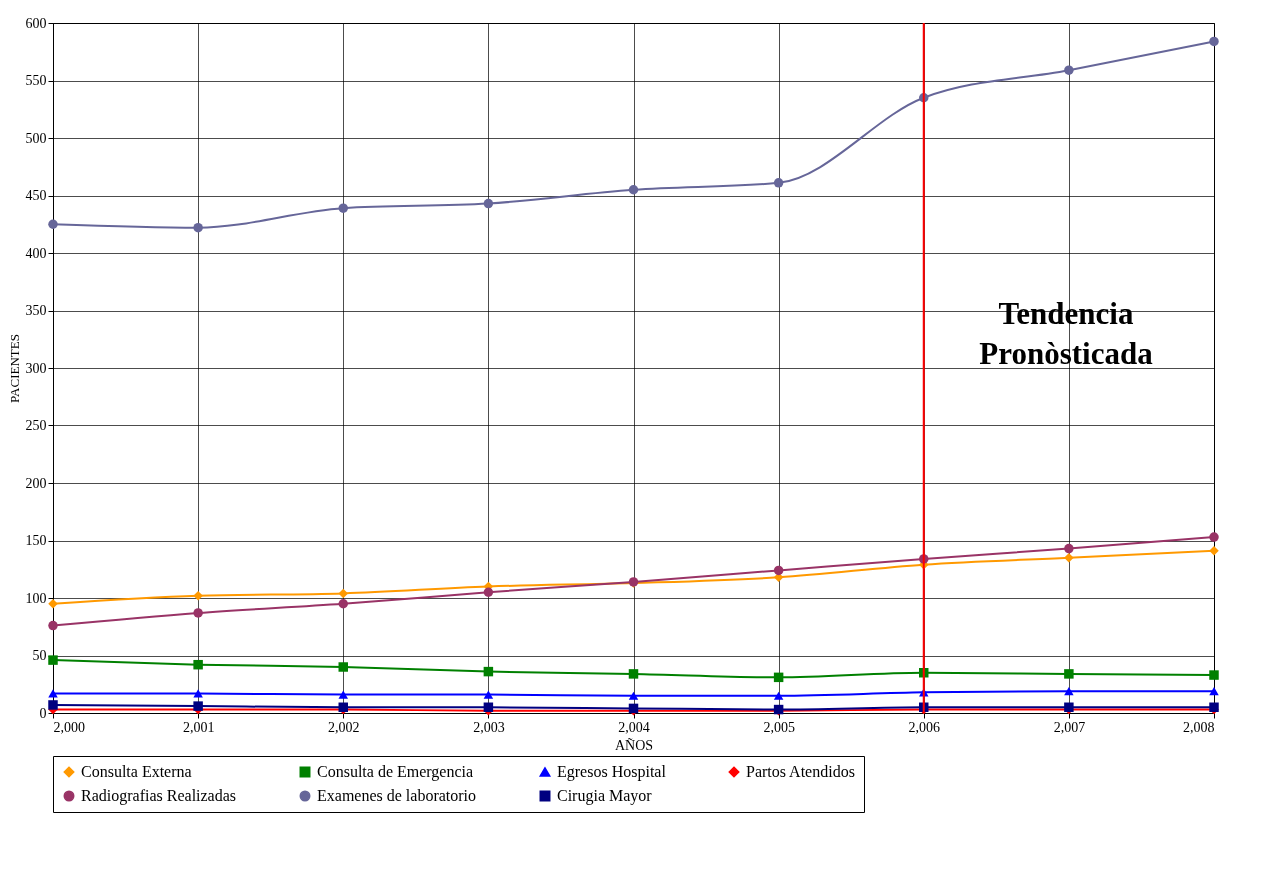 This screenshot has width=1274, height=873. Describe the element at coordinates (1199, 727) in the screenshot. I see `x-tick-label: 2,008` at that location.